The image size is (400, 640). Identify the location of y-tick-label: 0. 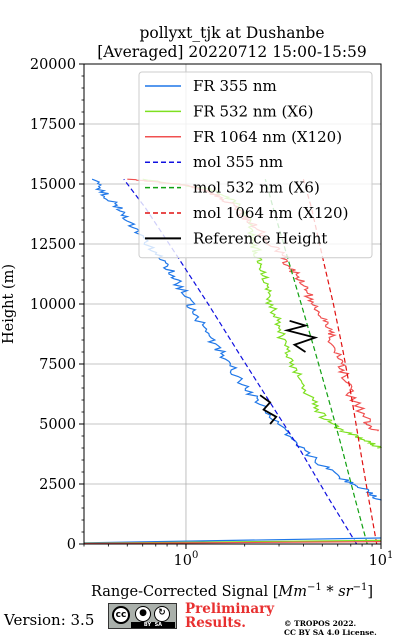
(71, 545).